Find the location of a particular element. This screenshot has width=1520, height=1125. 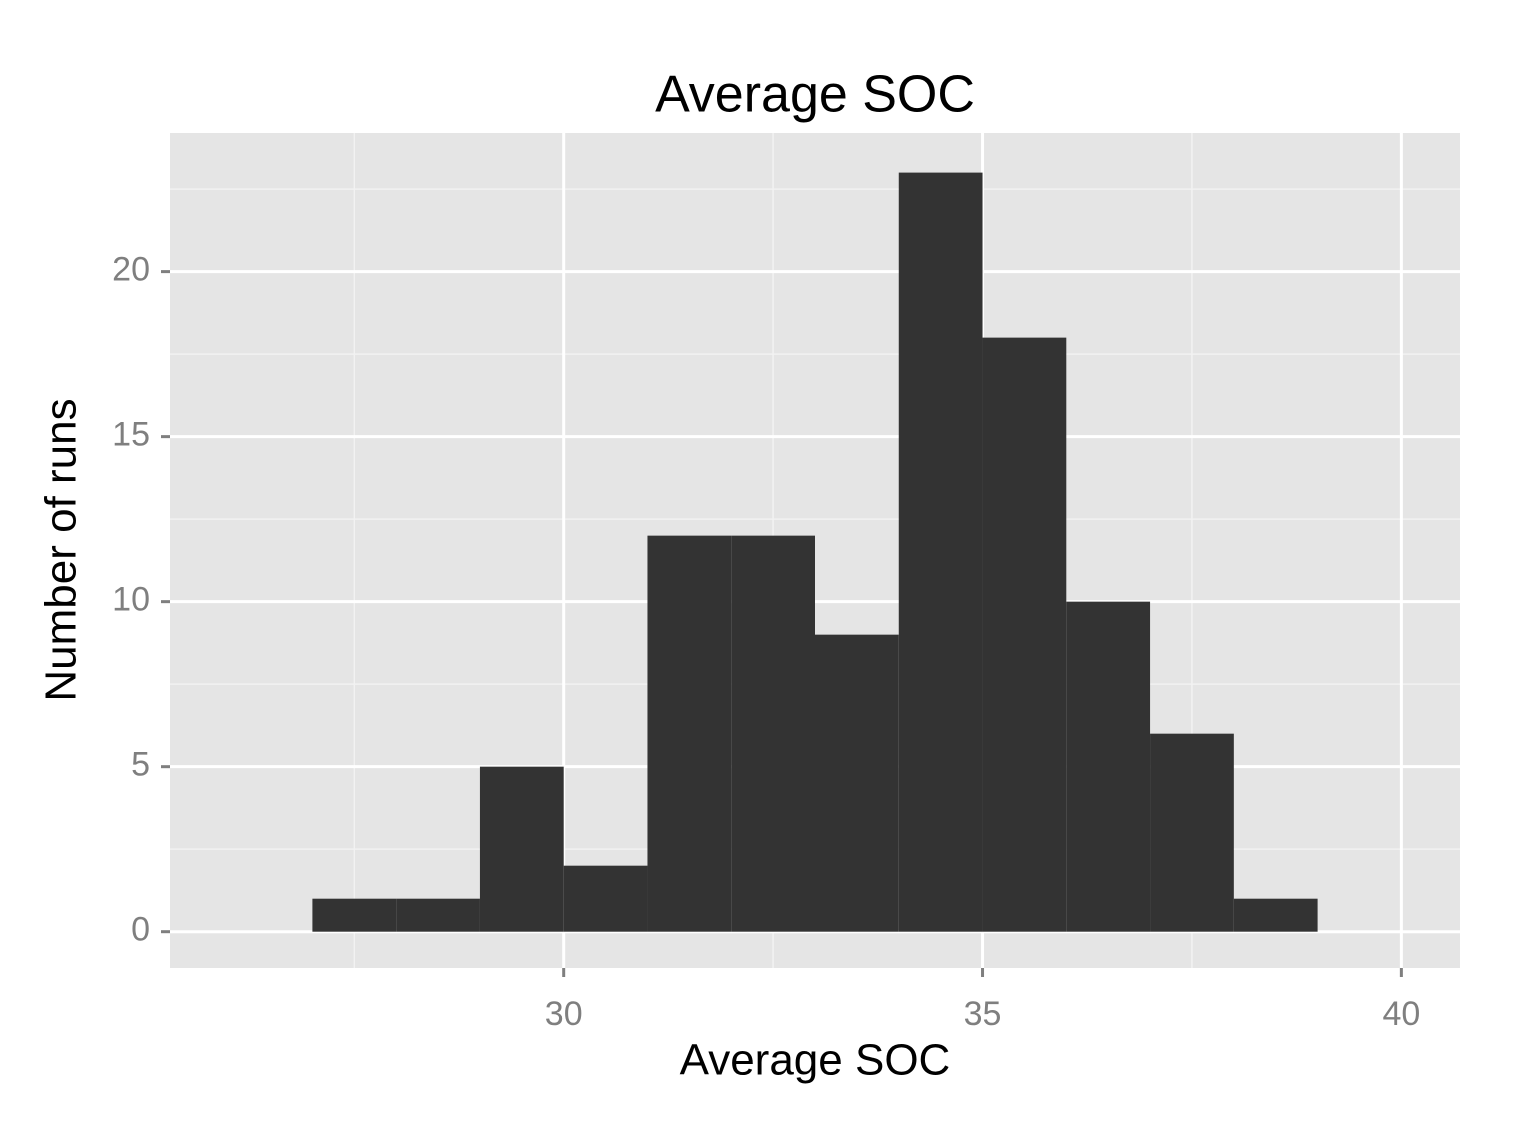

chart-title: Average SOC is located at coordinates (815, 95).